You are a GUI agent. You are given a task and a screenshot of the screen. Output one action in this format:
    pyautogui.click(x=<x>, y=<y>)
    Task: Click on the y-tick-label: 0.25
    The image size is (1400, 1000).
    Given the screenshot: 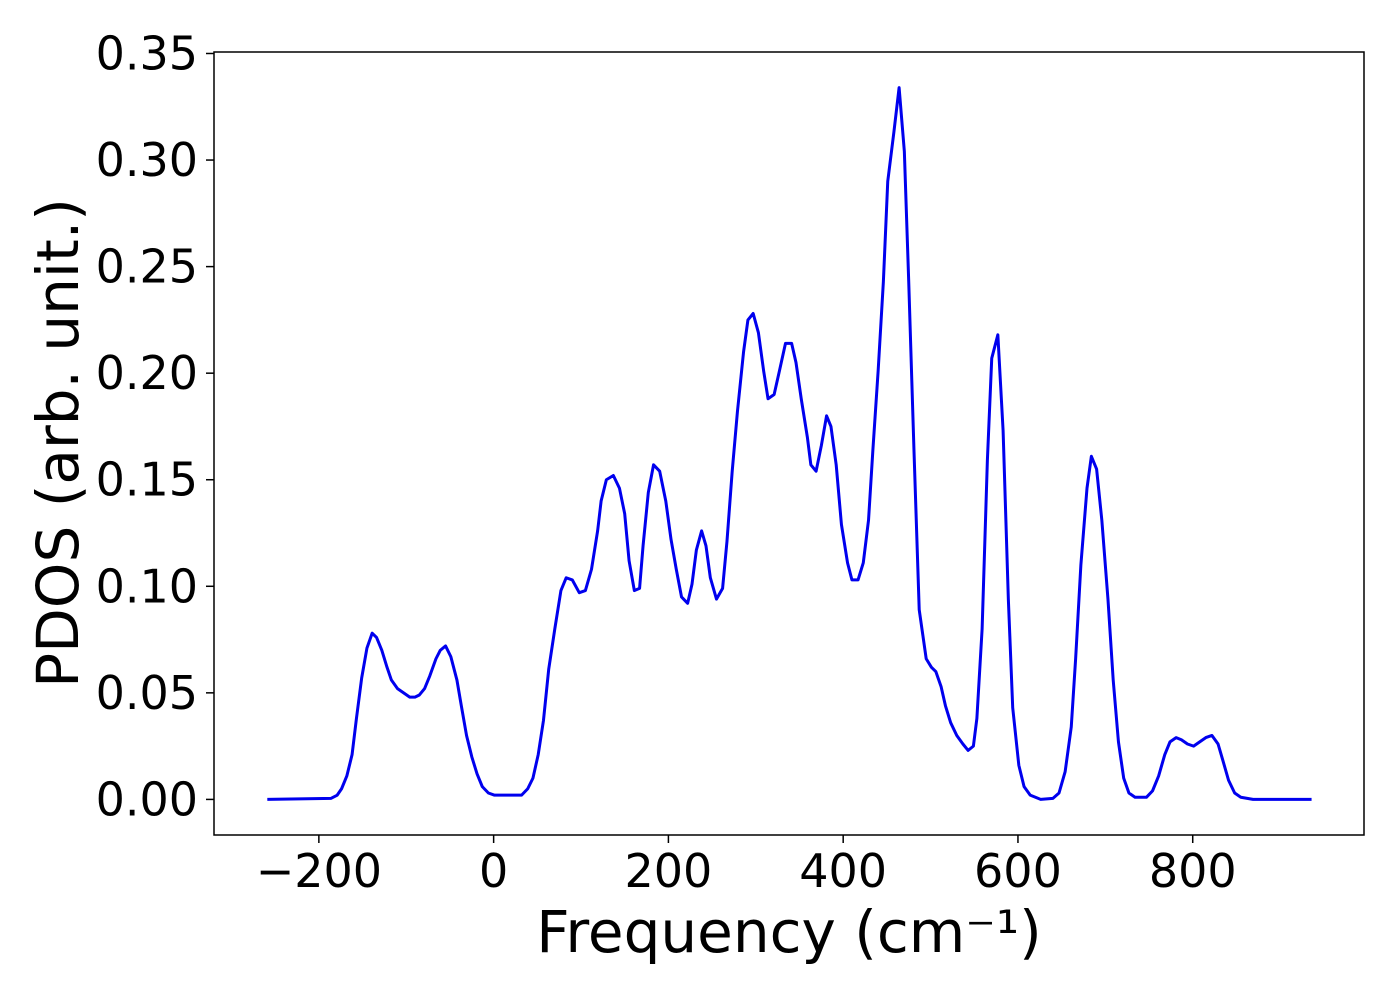 What is the action you would take?
    pyautogui.click(x=147, y=267)
    